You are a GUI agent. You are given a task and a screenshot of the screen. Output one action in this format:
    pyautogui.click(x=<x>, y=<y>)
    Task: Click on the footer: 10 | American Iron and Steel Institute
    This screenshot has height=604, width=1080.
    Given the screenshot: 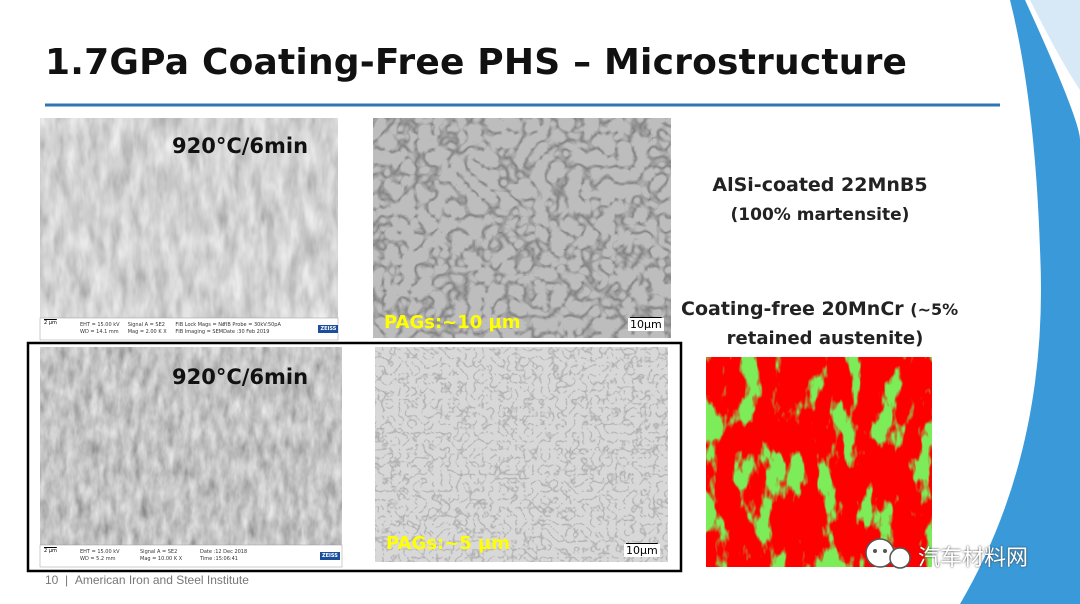 What is the action you would take?
    pyautogui.click(x=147, y=580)
    